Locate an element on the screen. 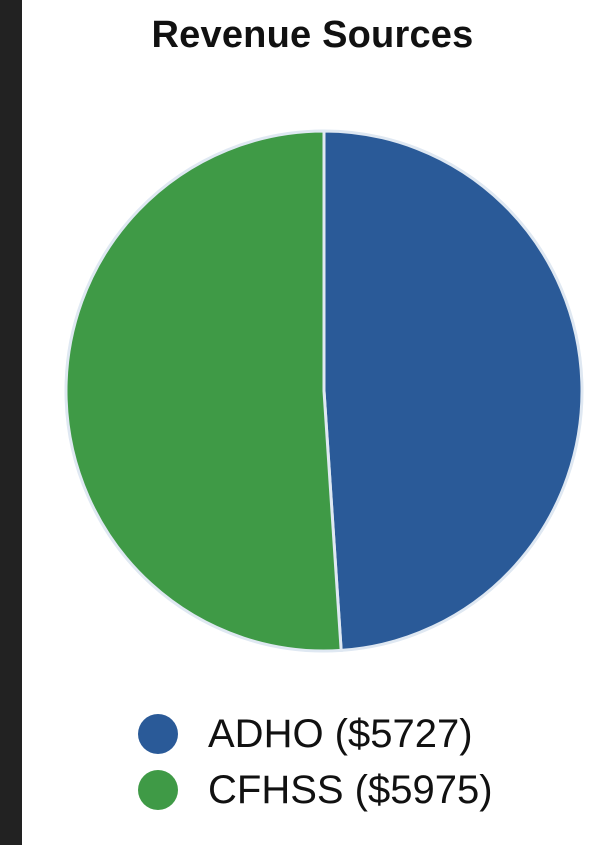 Image resolution: width=603 pixels, height=845 pixels. legend-item-cfhss: CFHSS ($5975) is located at coordinates (348, 790).